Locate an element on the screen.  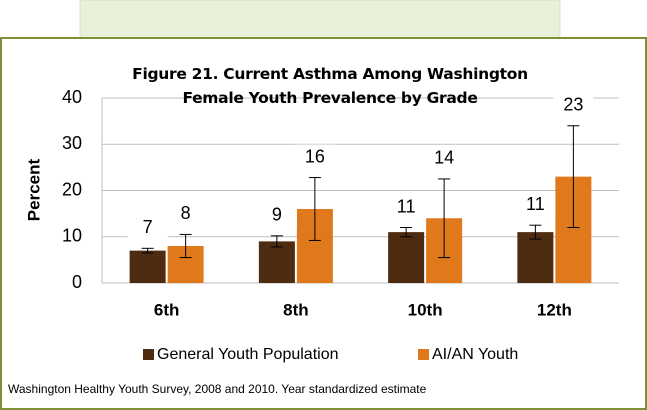
data-label: 16 is located at coordinates (315, 156).